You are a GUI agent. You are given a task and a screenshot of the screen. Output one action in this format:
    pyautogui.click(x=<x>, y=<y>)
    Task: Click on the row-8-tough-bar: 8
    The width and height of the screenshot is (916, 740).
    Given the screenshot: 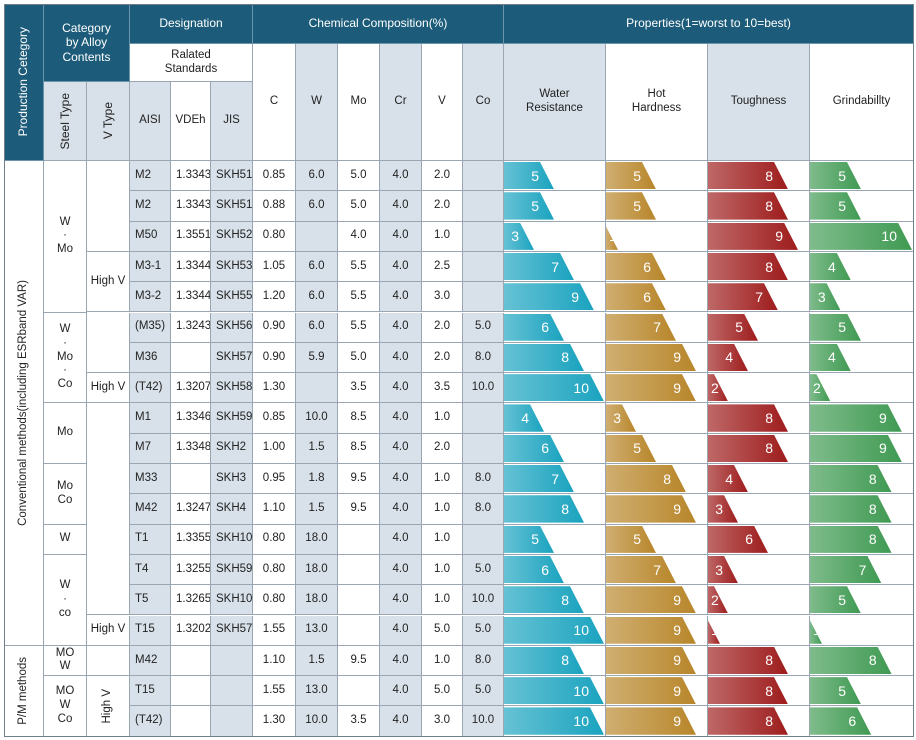 What is the action you would take?
    pyautogui.click(x=759, y=418)
    